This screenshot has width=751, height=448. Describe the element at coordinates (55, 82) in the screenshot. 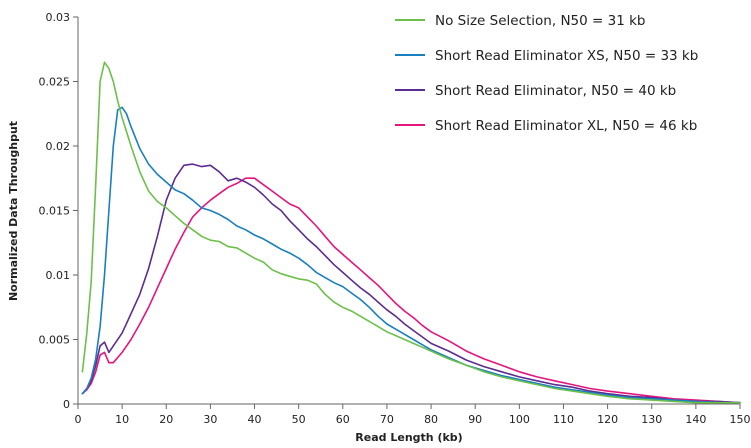

I see `y-tick-label: 0.025` at that location.